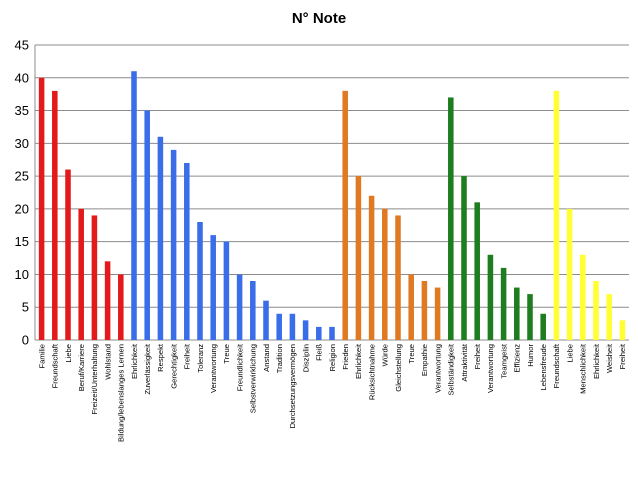 Image resolution: width=638 pixels, height=479 pixels. Describe the element at coordinates (517, 358) in the screenshot. I see `x-tick-label: Effizienz` at that location.